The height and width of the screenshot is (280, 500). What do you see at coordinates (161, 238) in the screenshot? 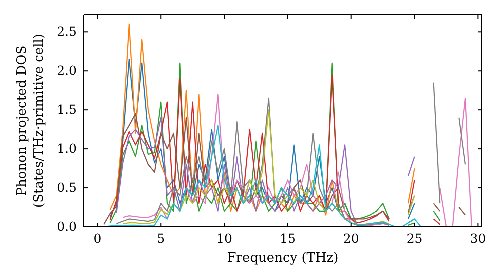
I see `x-tick-label: 5` at bounding box center [161, 238].